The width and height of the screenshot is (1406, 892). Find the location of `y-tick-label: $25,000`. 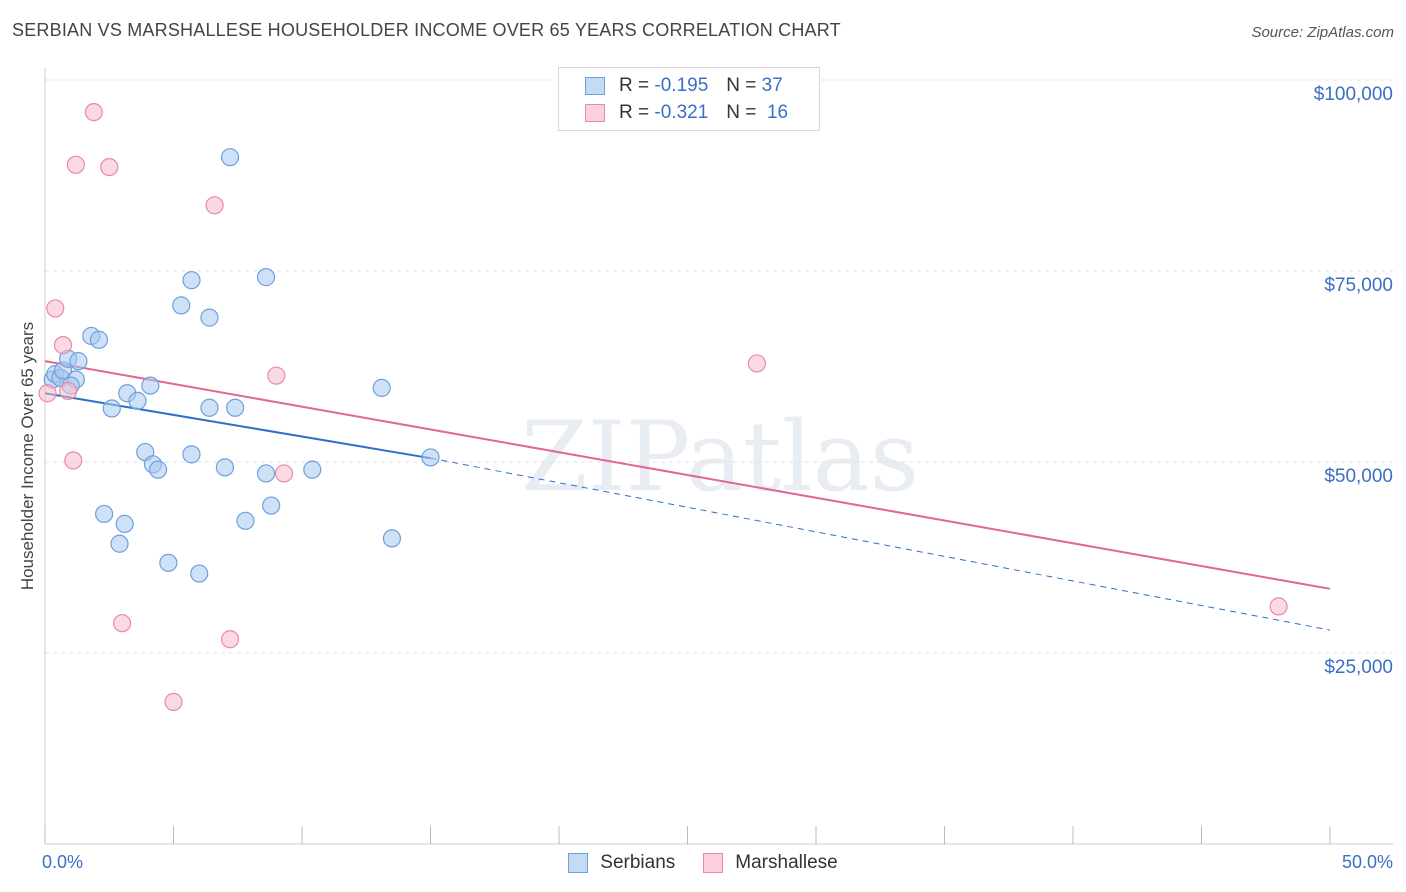

y-tick-label: $25,000 is located at coordinates (1358, 667).